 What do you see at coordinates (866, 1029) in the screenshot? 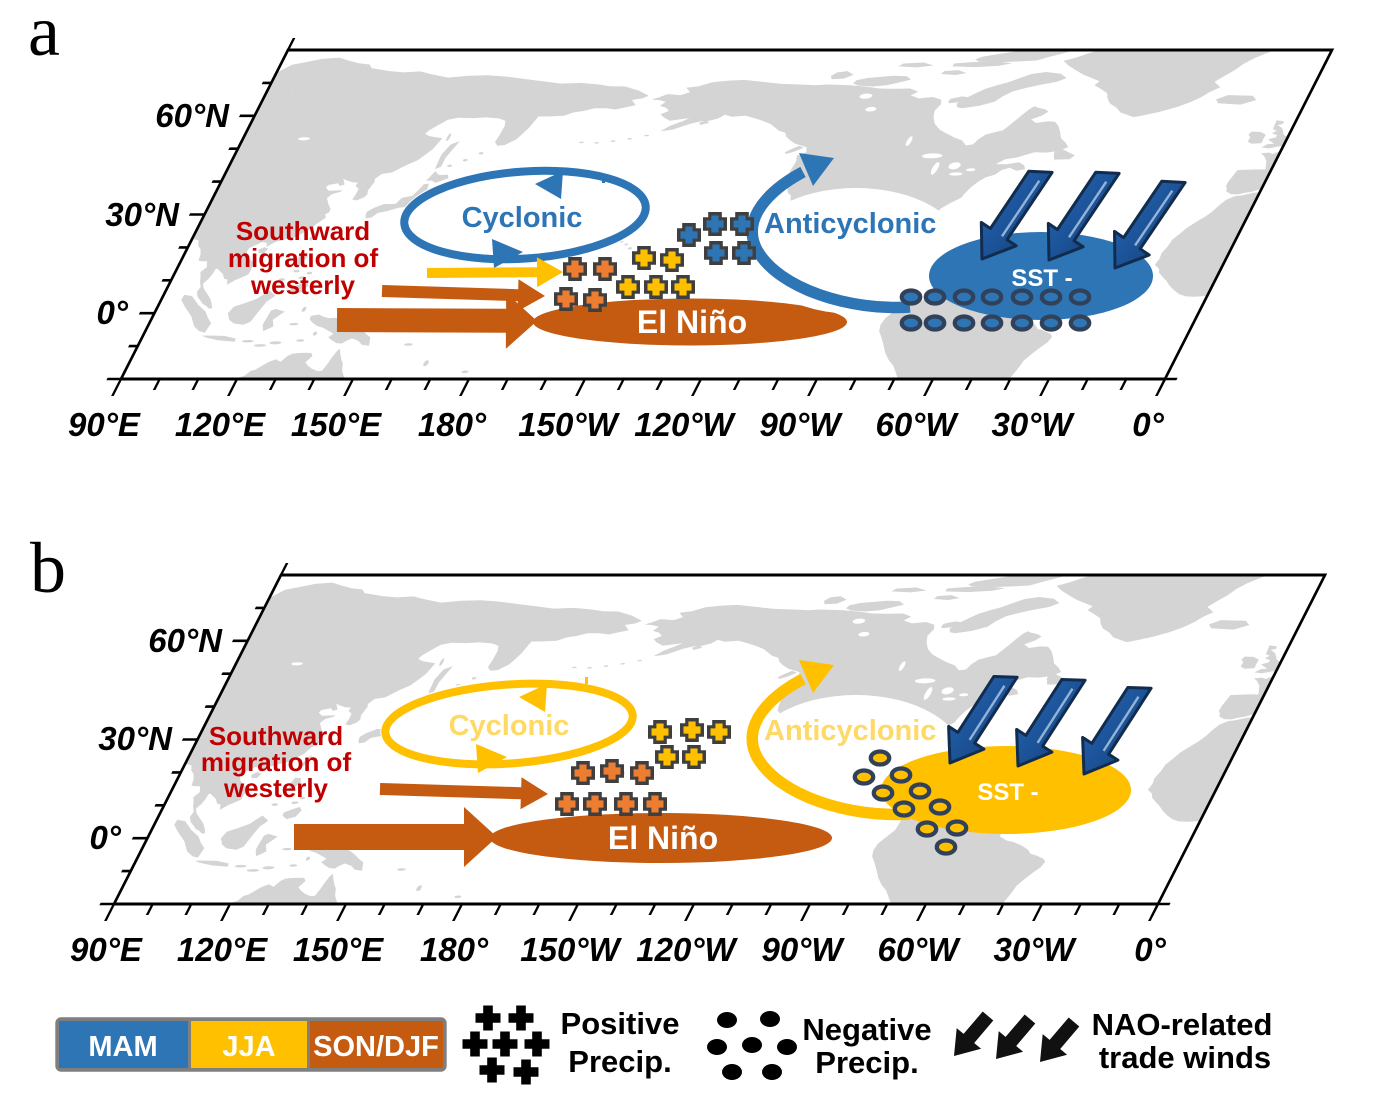
I see `svg-text: Negative` at bounding box center [866, 1029].